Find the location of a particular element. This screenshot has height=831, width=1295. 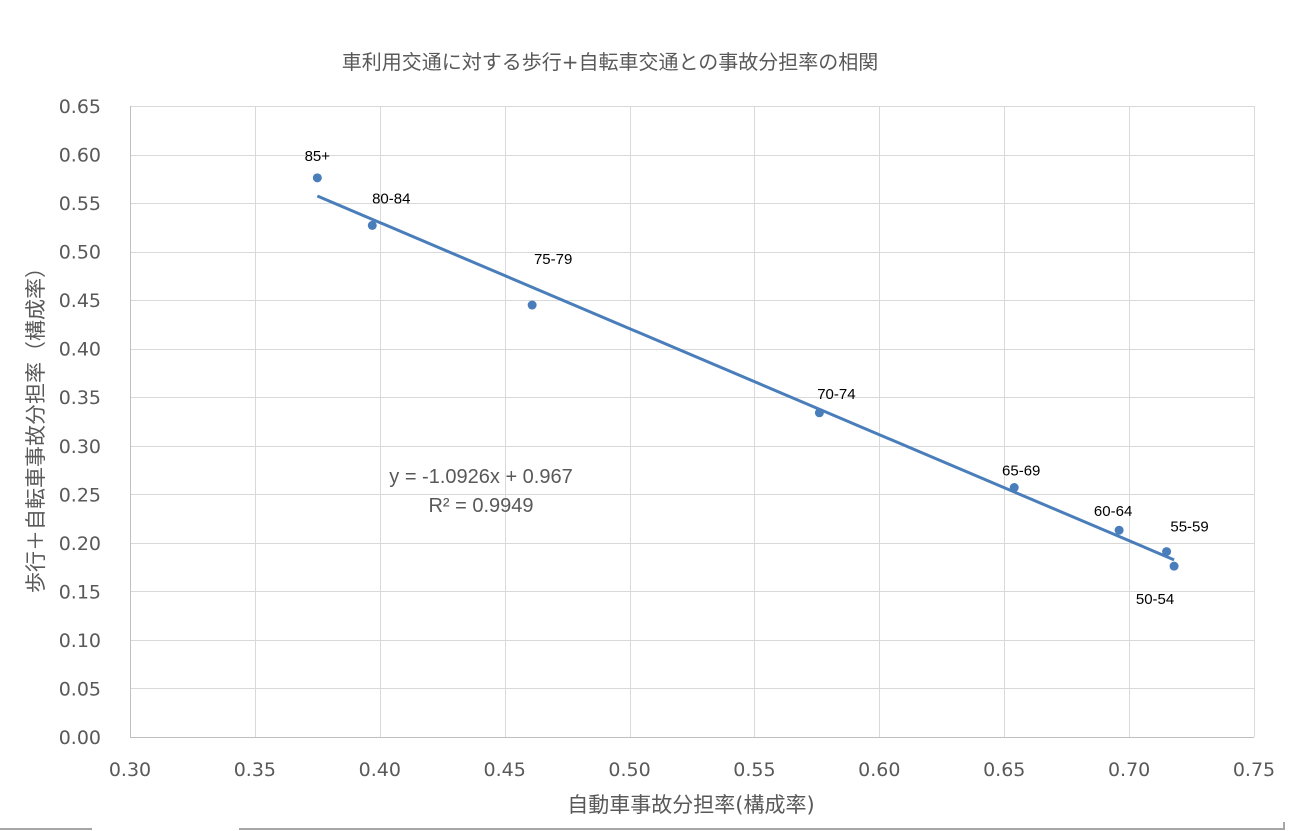

data-label: 80-84 is located at coordinates (391, 198).